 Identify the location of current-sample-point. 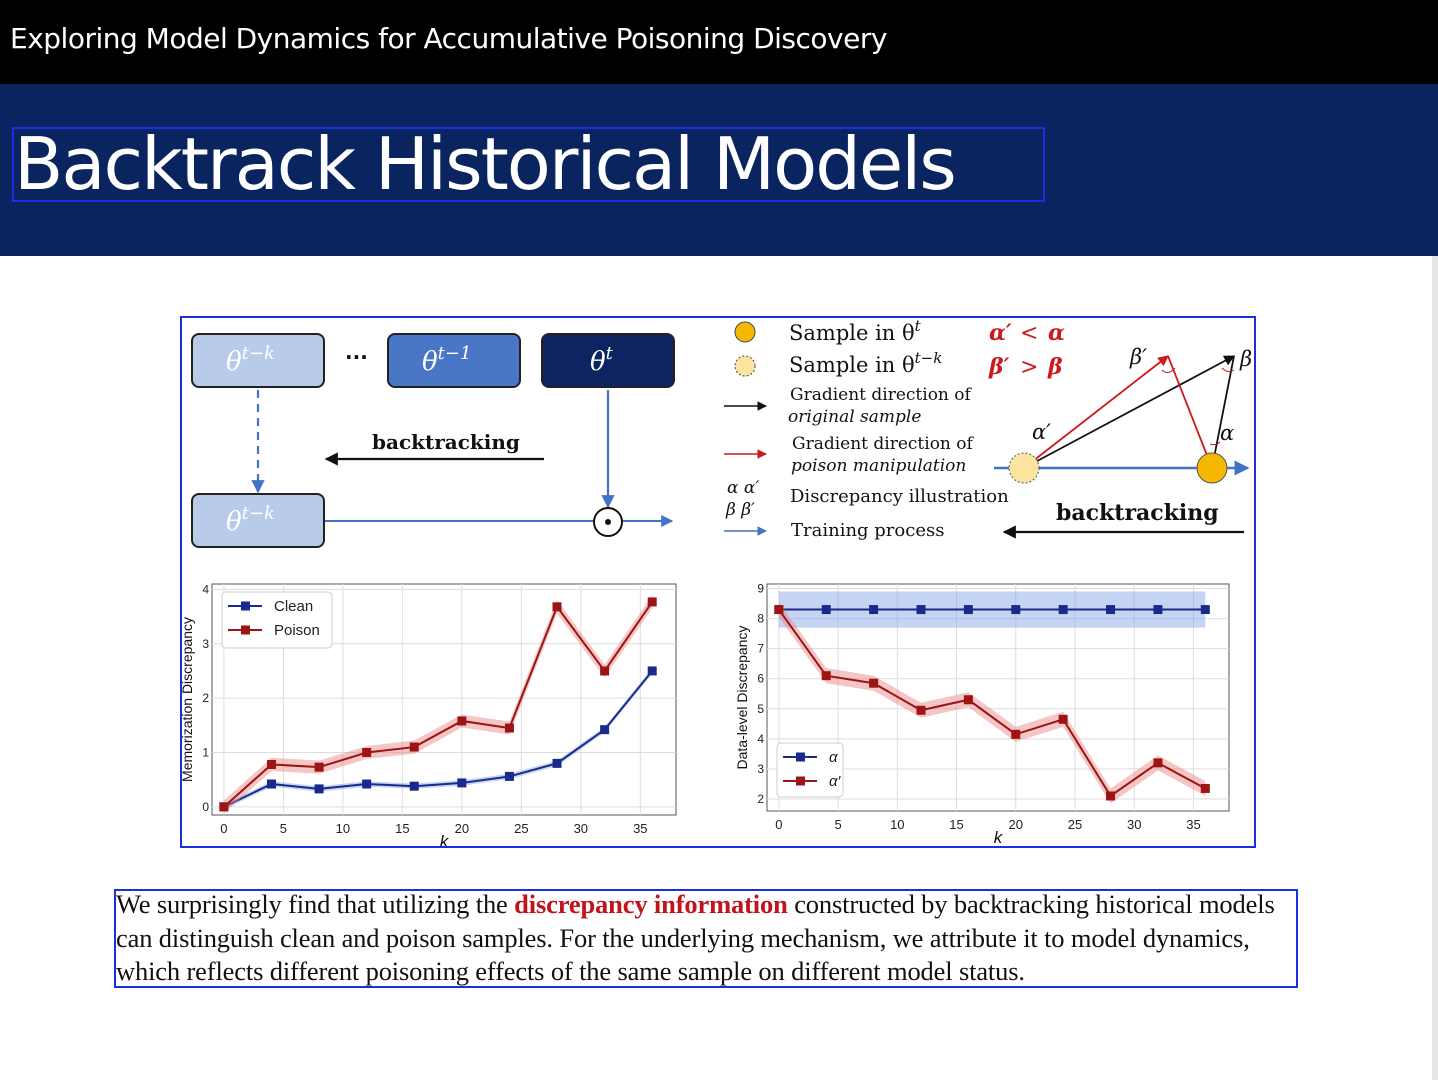
(1212, 468).